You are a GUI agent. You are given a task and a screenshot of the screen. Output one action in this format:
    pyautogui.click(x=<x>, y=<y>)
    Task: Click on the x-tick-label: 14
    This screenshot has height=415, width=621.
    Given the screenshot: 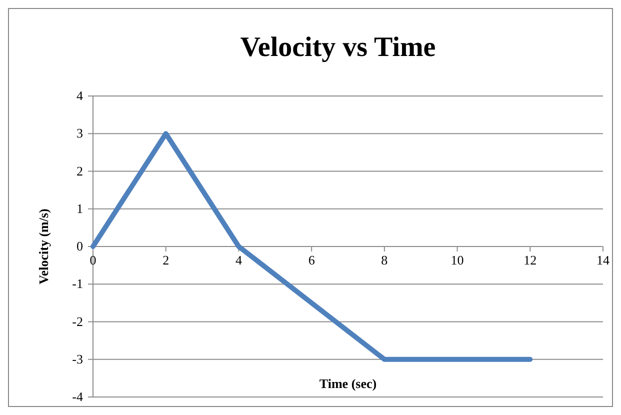 What is the action you would take?
    pyautogui.click(x=603, y=260)
    